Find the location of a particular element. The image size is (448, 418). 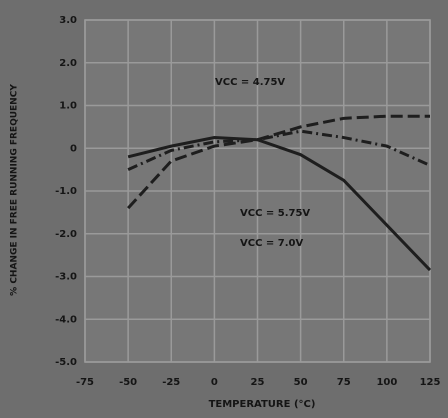

y-tick-label: -3.0 is located at coordinates (66, 277).